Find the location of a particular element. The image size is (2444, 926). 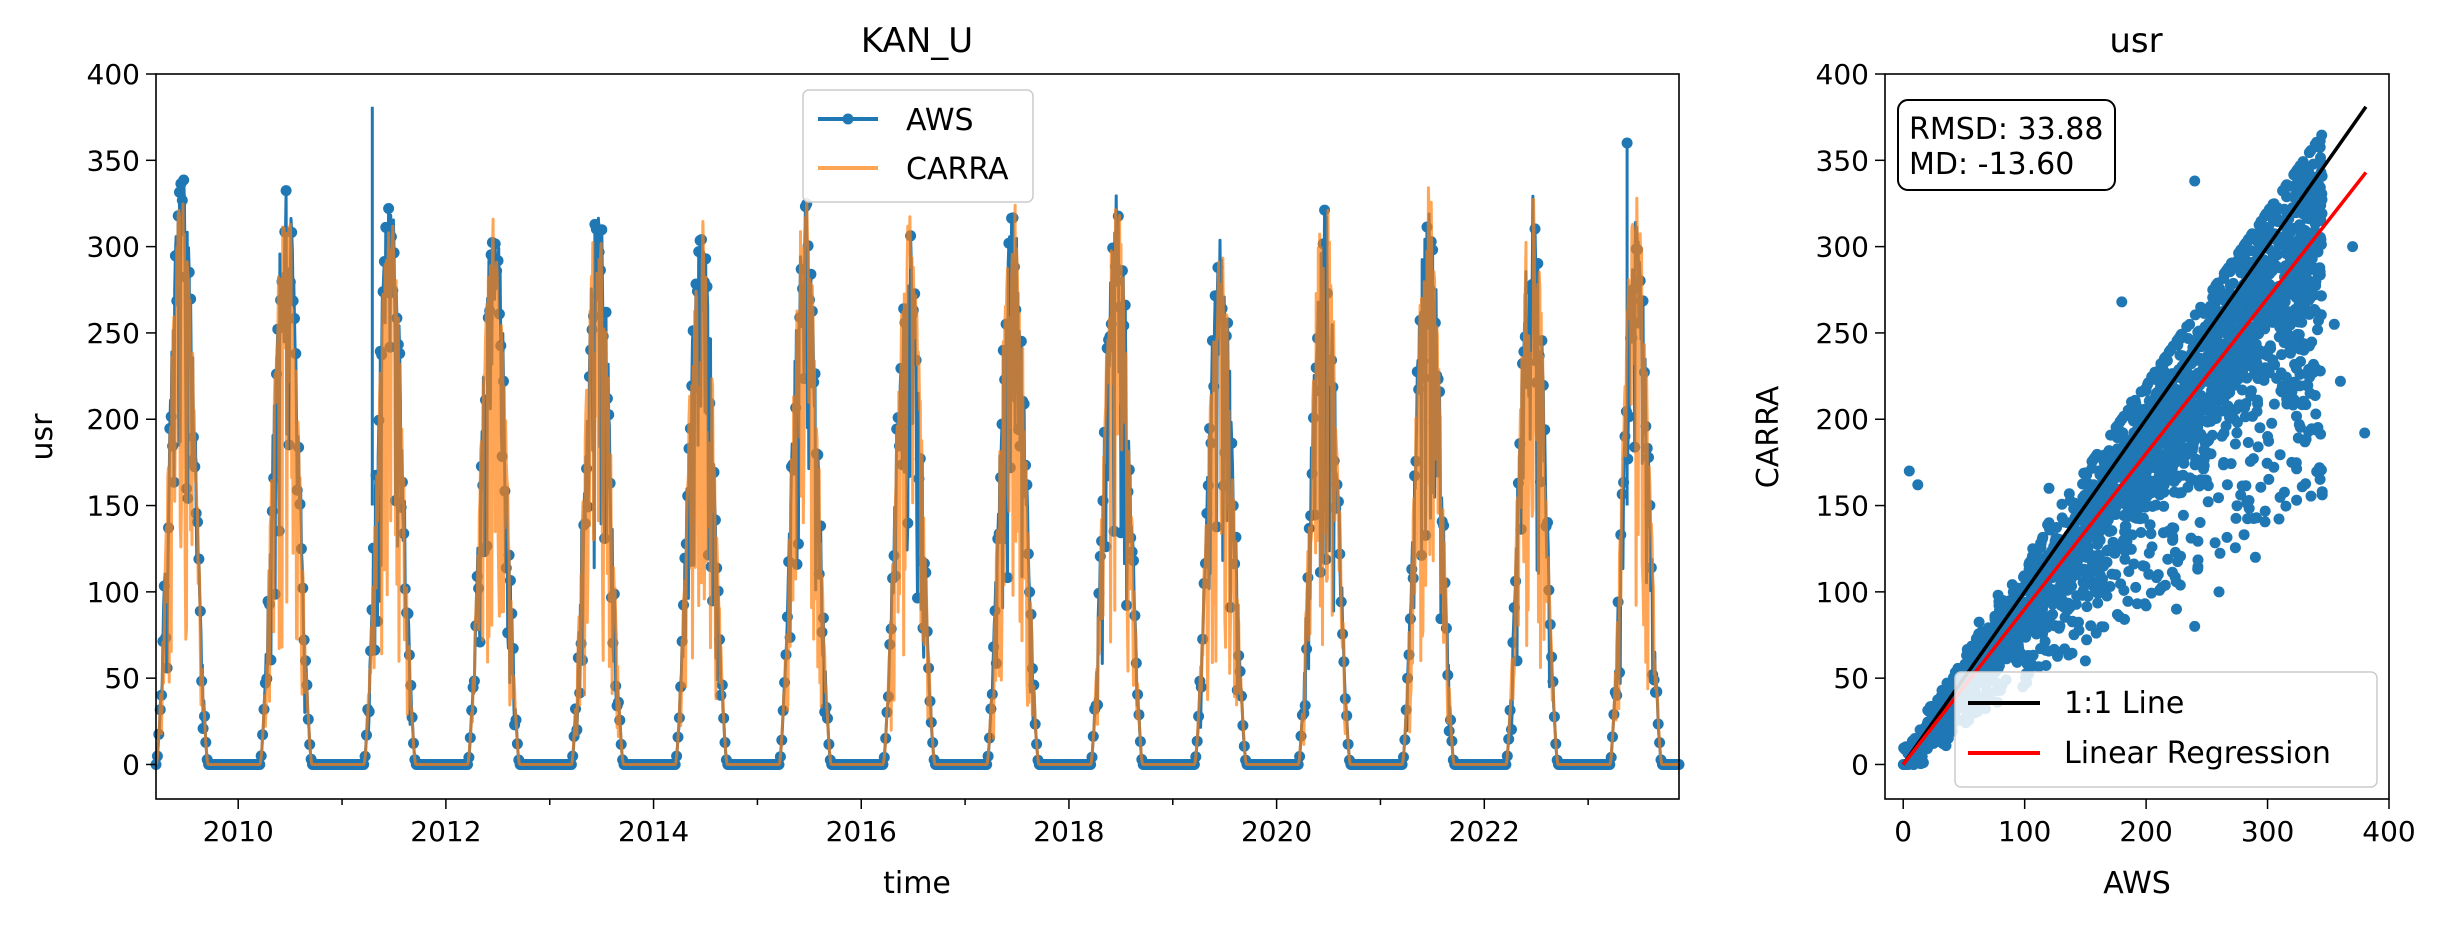

scatter-y-ticks: 0 50 100 150 200 250 300 350 400 is located at coordinates (1850, 419).